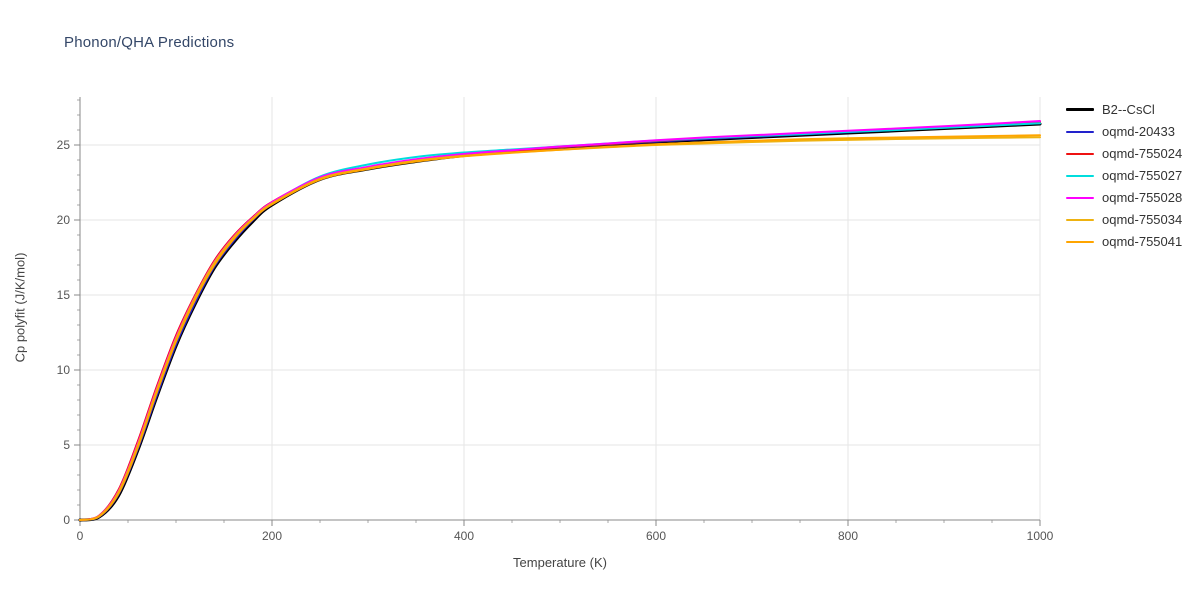 This screenshot has height=600, width=1200. I want to click on y-tick-label: 15, so click(64, 295).